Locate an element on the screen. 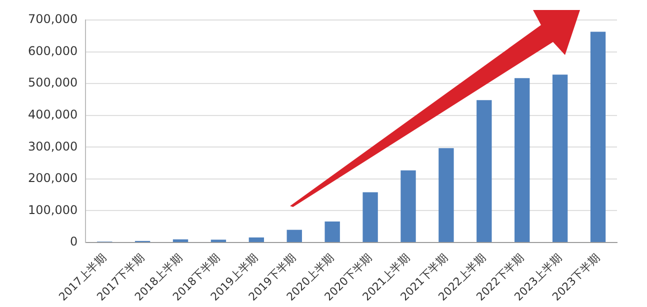 The image size is (647, 307). y-tick-label: 500,000 is located at coordinates (53, 83).